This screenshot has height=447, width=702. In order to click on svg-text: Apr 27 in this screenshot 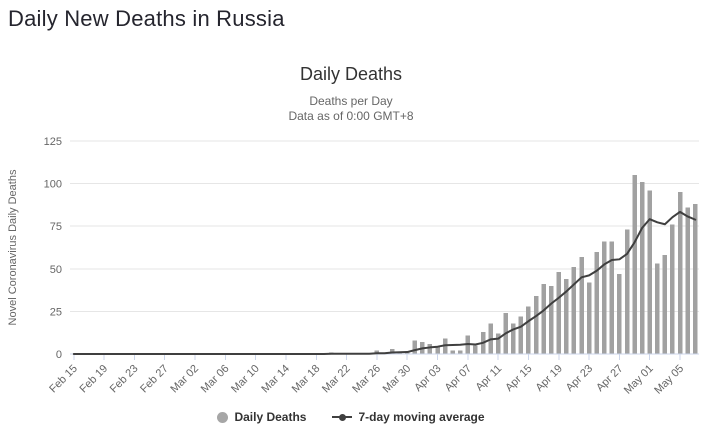, I will do `click(609, 378)`.